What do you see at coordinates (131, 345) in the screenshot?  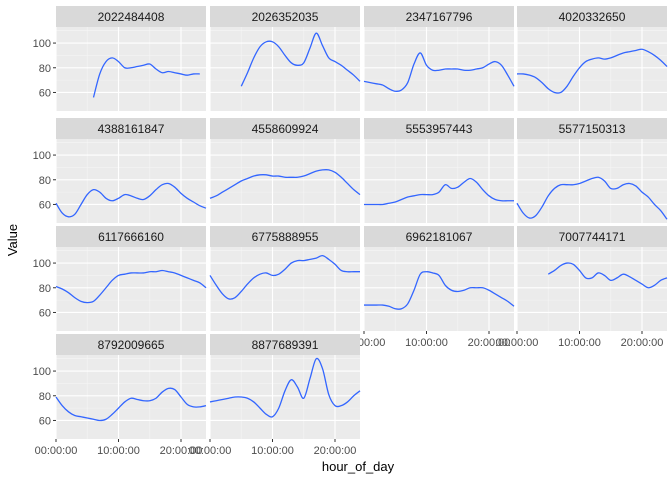 I see `facet-strip-label: 8792009665` at bounding box center [131, 345].